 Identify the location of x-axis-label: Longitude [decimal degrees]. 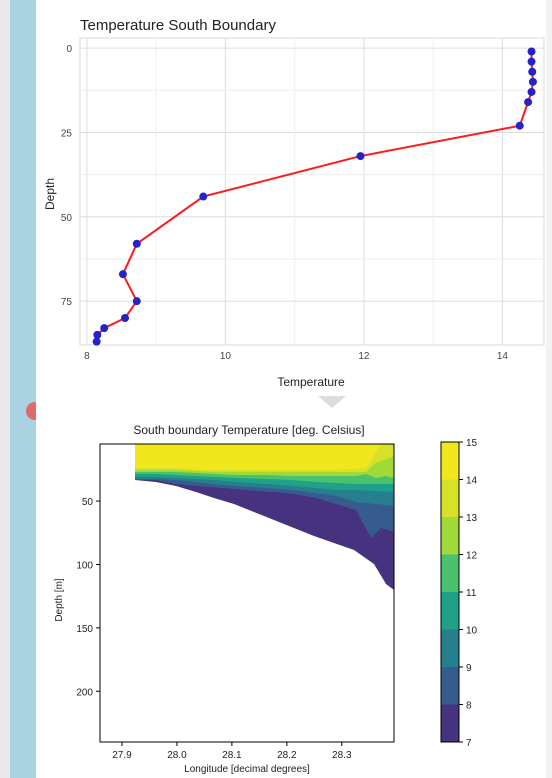
(247, 769).